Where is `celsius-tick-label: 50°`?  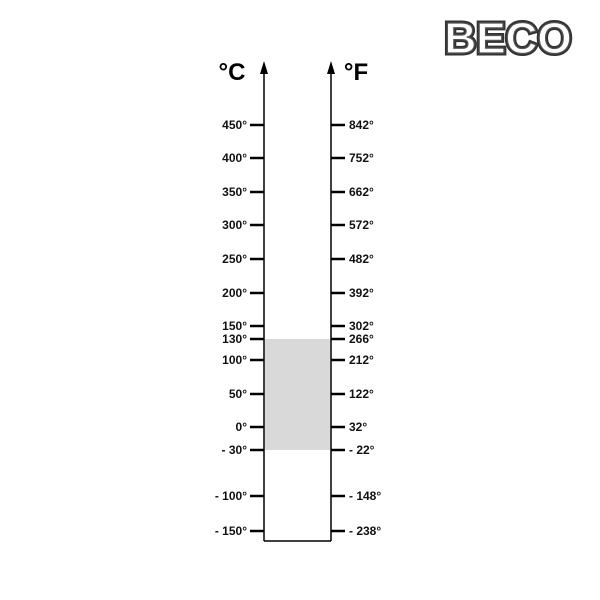
celsius-tick-label: 50° is located at coordinates (238, 394).